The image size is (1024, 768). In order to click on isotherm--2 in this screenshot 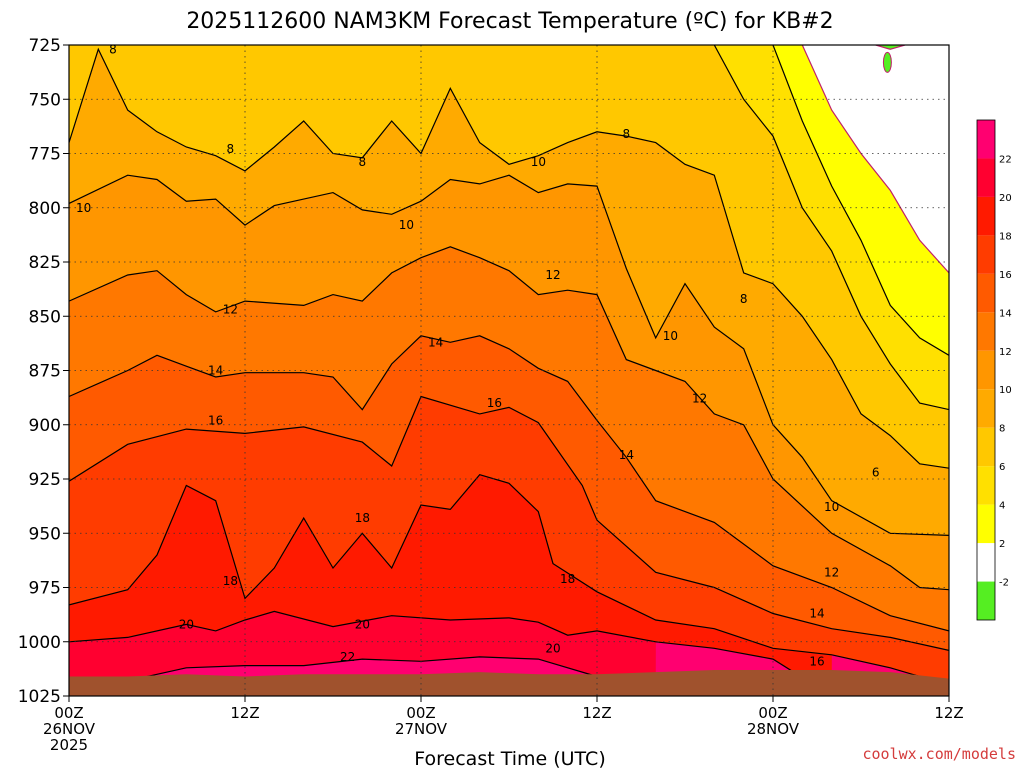, I will do `click(890, 47)`.